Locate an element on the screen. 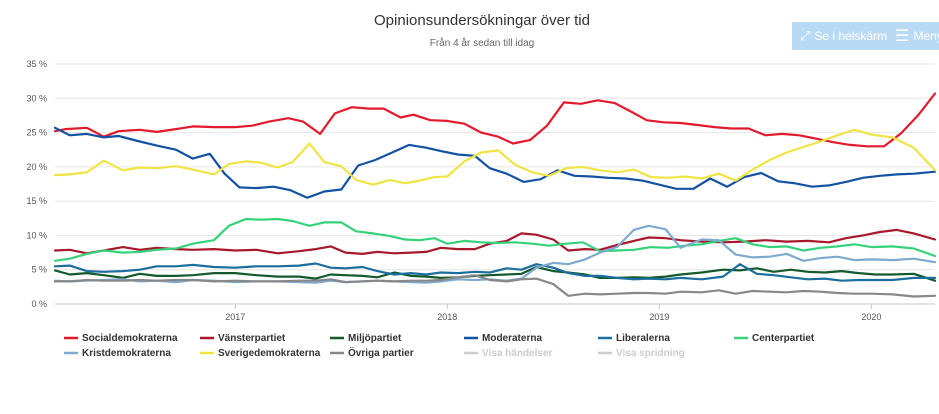  x-tick-label: 2019 is located at coordinates (659, 317).